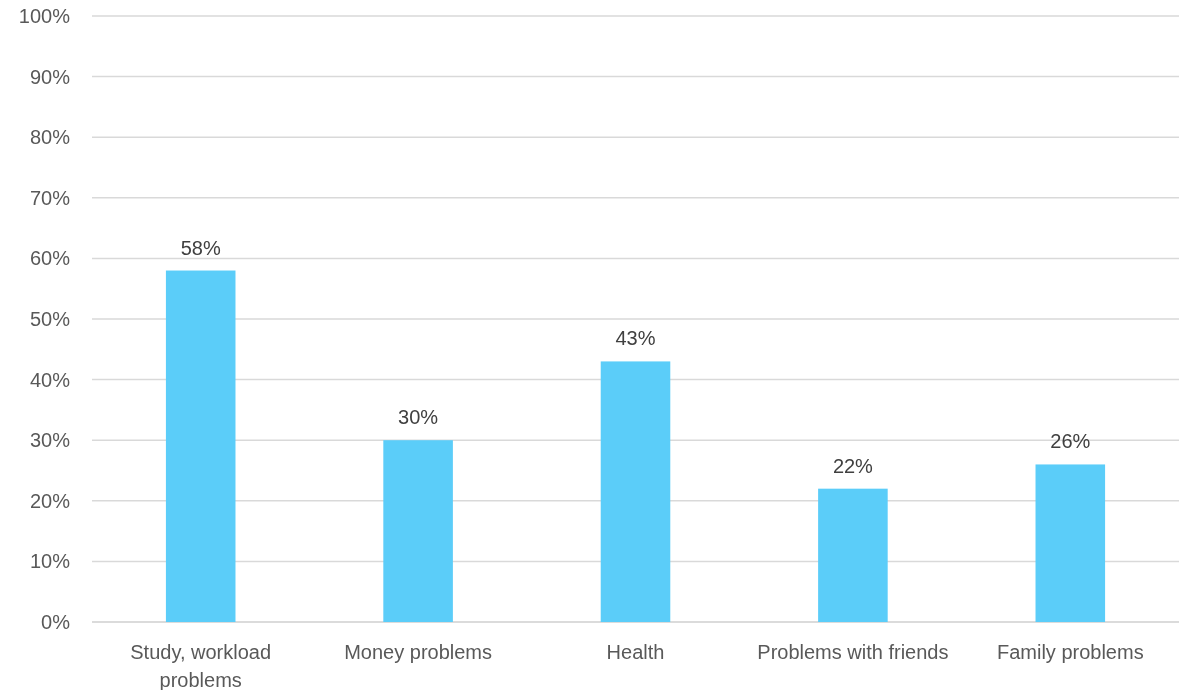  What do you see at coordinates (44, 16) in the screenshot?
I see `y-tick-label: 100%` at bounding box center [44, 16].